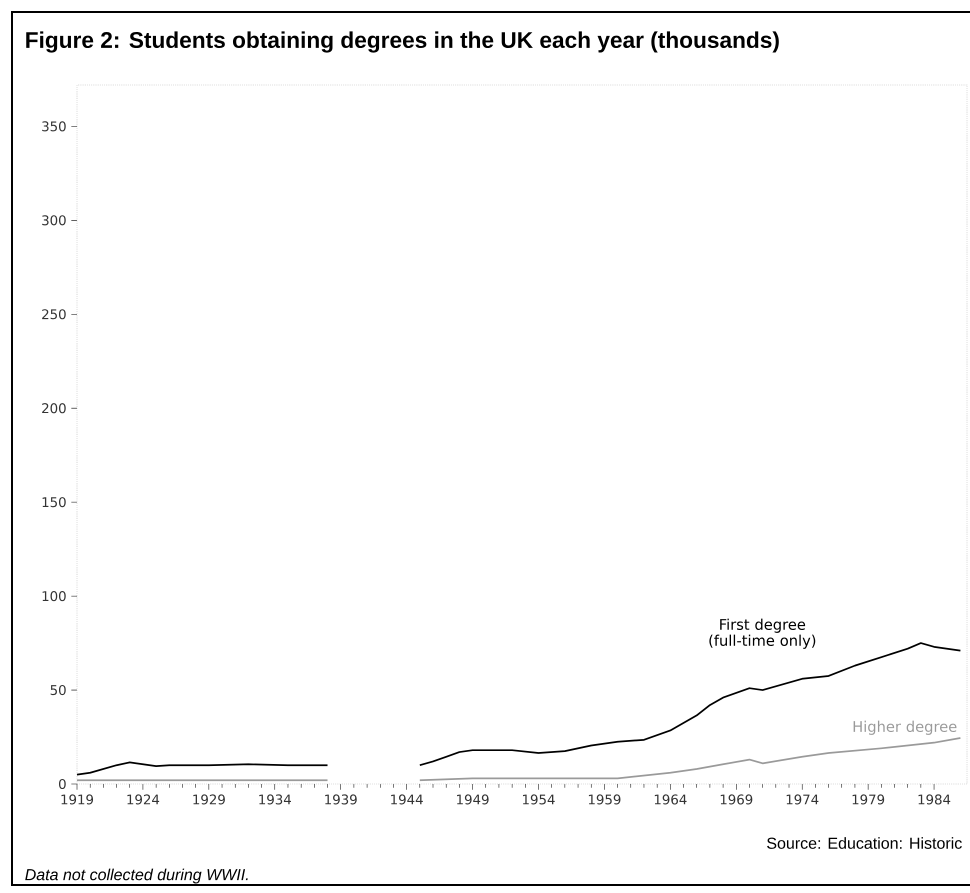 The width and height of the screenshot is (970, 893). Describe the element at coordinates (670, 799) in the screenshot. I see `x-tick-label: 1964` at that location.